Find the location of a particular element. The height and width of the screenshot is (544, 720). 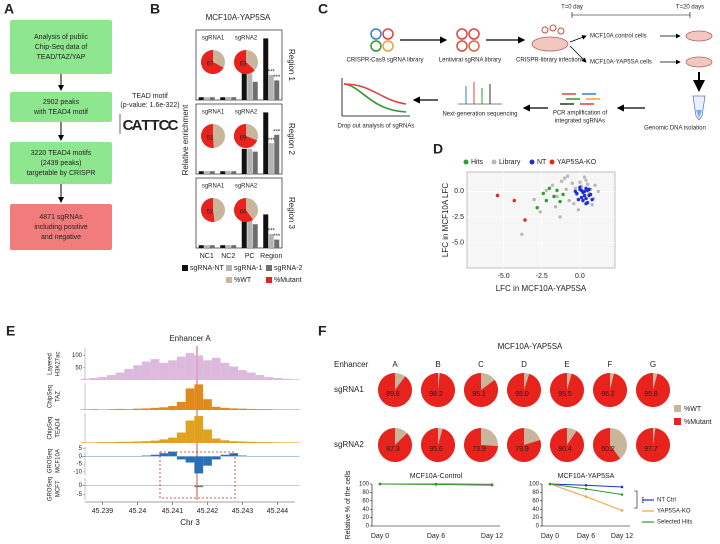

x-tick-label: Region is located at coordinates (271, 256).